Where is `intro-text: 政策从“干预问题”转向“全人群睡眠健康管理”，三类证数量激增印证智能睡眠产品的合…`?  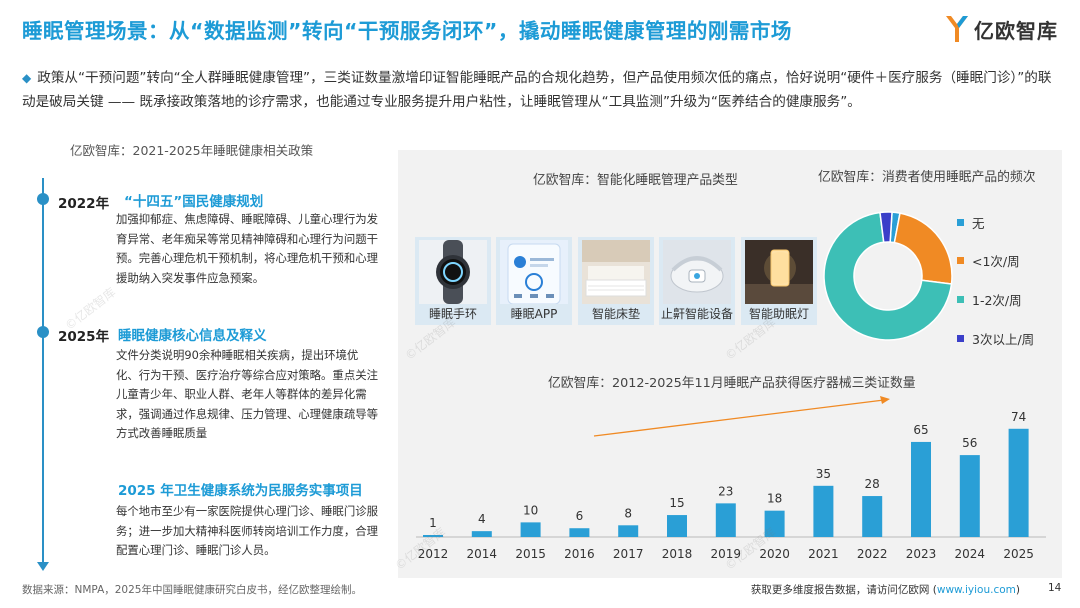 intro-text: 政策从“干预问题”转向“全人群睡眠健康管理”，三类证数量激增印证智能睡眠产品的合… is located at coordinates (537, 90).